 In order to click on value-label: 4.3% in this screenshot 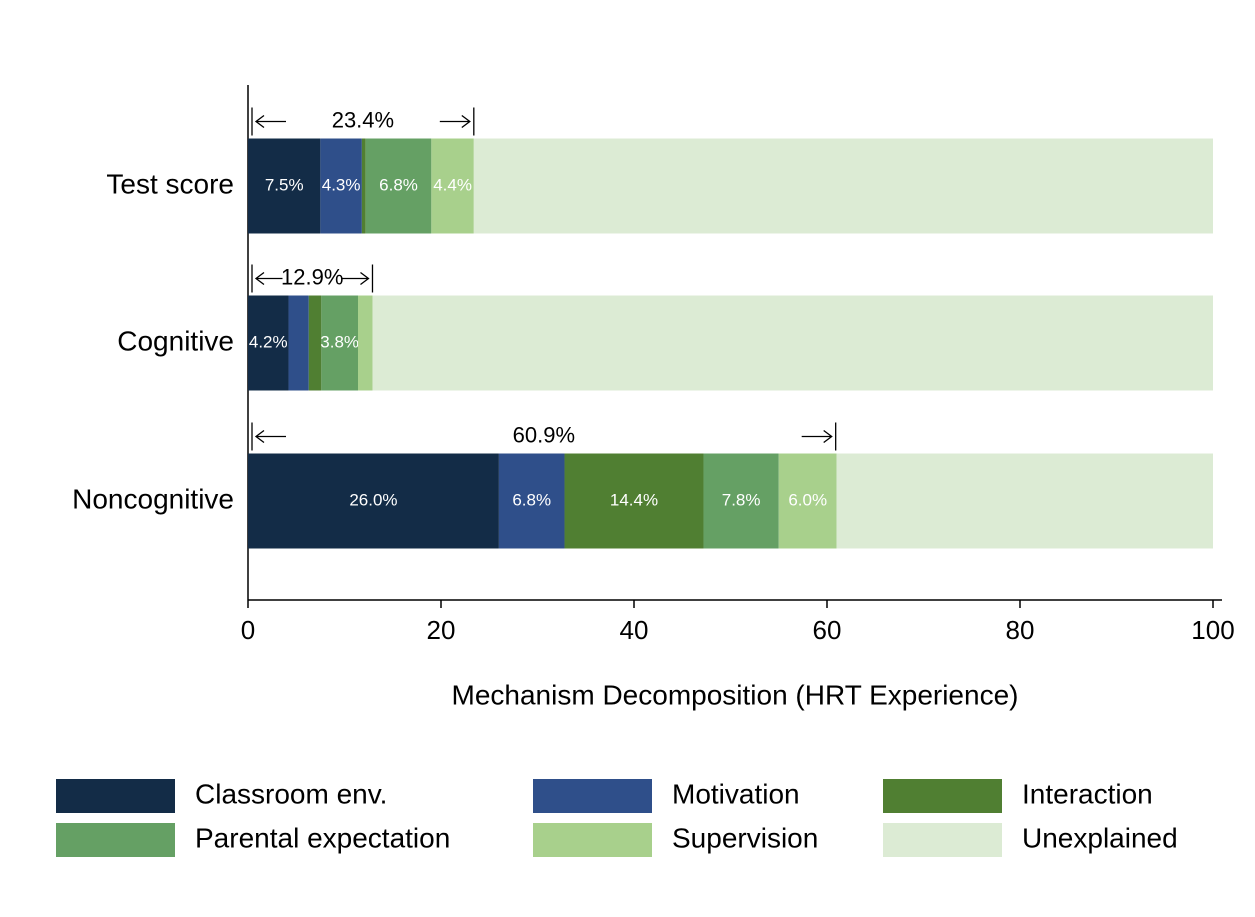, I will do `click(341, 184)`.